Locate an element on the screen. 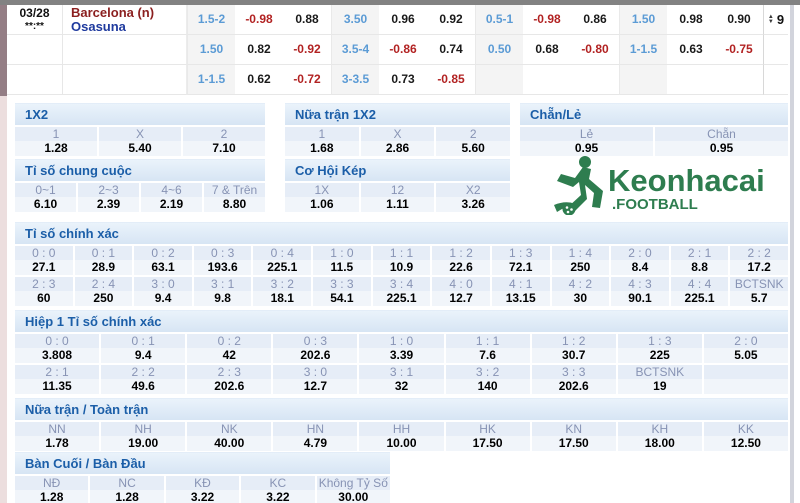 The image size is (800, 503). handicap-line-cell: 3.5-4 is located at coordinates (355, 50).